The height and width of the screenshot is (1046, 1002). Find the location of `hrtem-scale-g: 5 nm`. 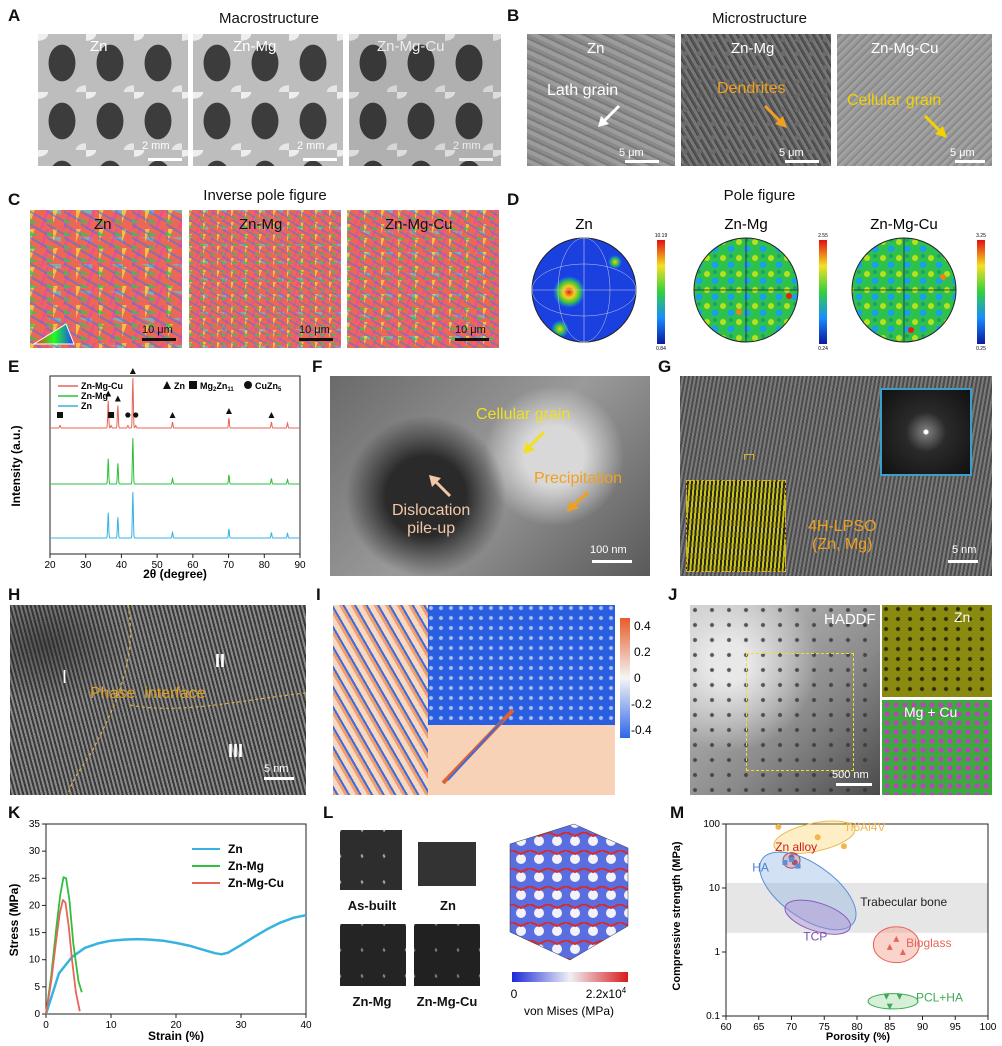

hrtem-scale-g: 5 nm is located at coordinates (964, 550).